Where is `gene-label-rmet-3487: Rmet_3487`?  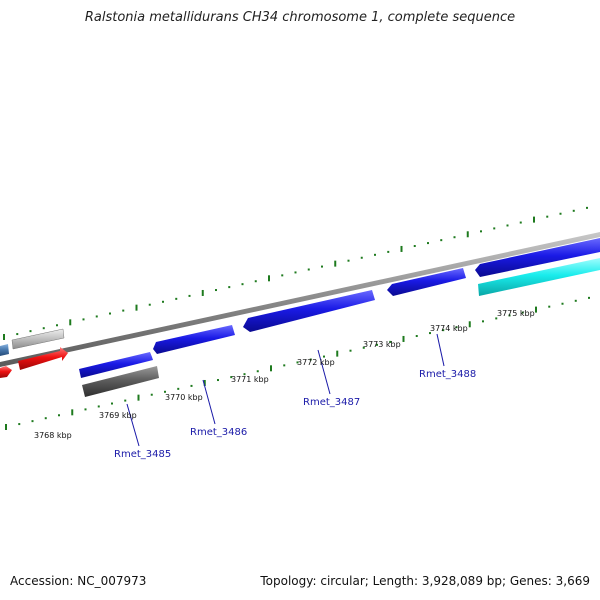
gene-label-rmet-3487: Rmet_3487 is located at coordinates (331, 402).